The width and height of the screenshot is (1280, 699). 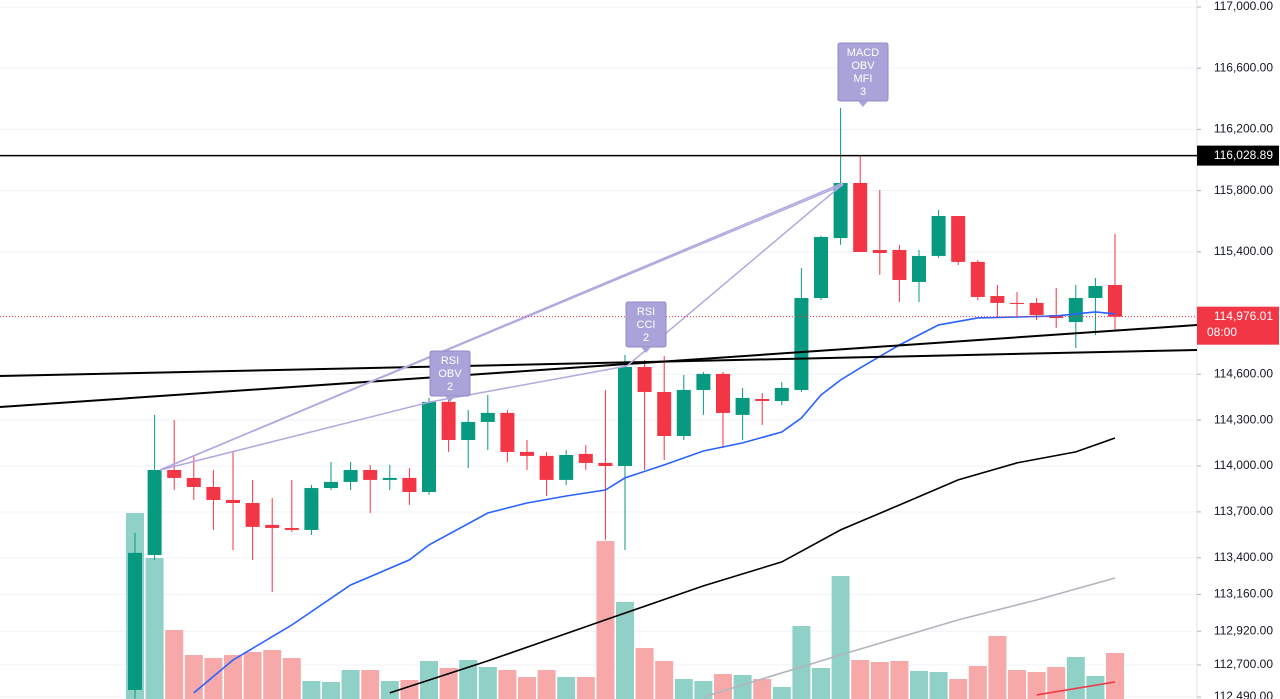 I want to click on y-tick-label: 112,920.00, so click(x=1243, y=630).